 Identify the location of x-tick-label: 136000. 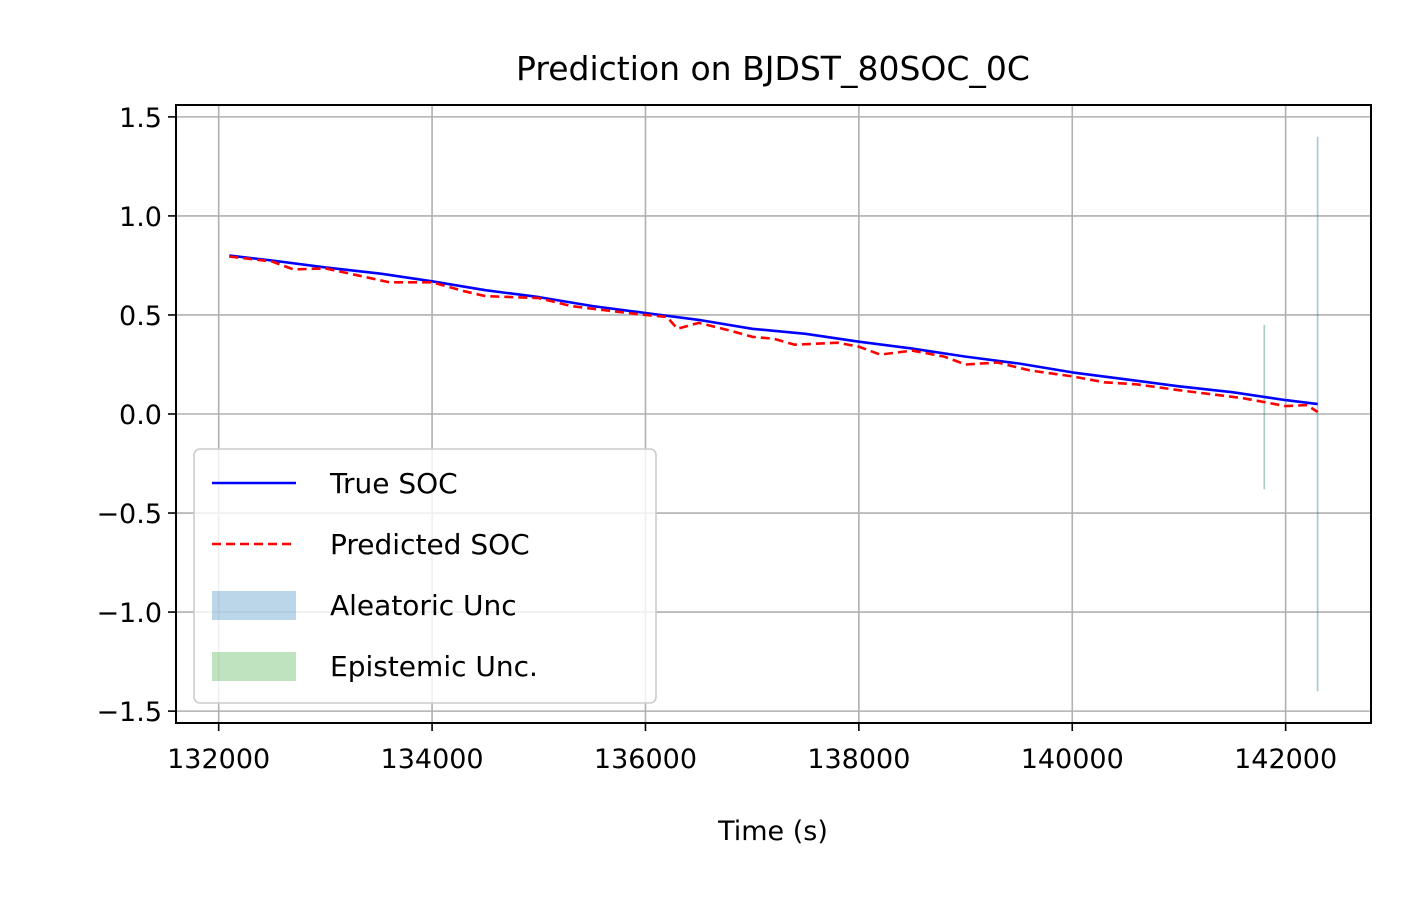
(645, 759).